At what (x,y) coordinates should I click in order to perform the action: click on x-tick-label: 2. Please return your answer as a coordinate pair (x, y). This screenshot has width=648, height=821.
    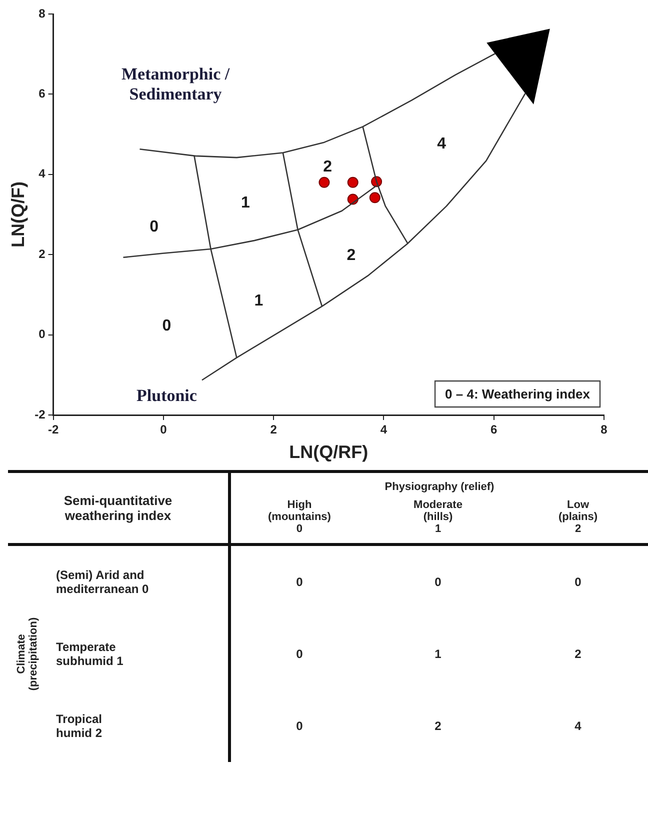
    Looking at the image, I should click on (274, 429).